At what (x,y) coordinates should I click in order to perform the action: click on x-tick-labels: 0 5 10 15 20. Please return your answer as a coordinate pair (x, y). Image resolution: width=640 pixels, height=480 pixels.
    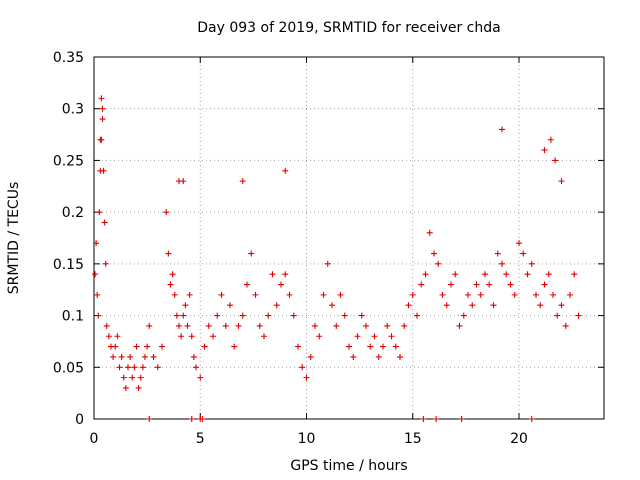
    Looking at the image, I should click on (309, 439).